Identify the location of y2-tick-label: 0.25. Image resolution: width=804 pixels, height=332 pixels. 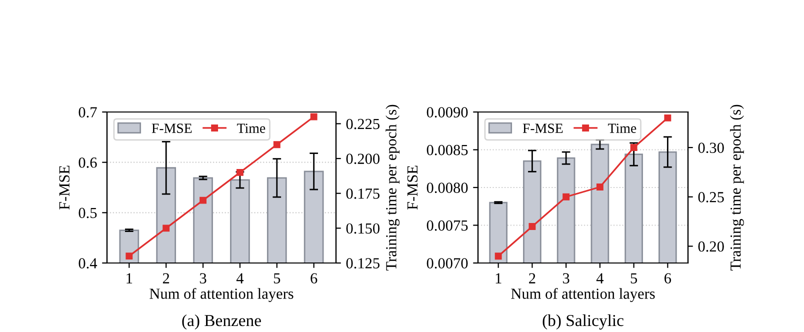
(711, 197).